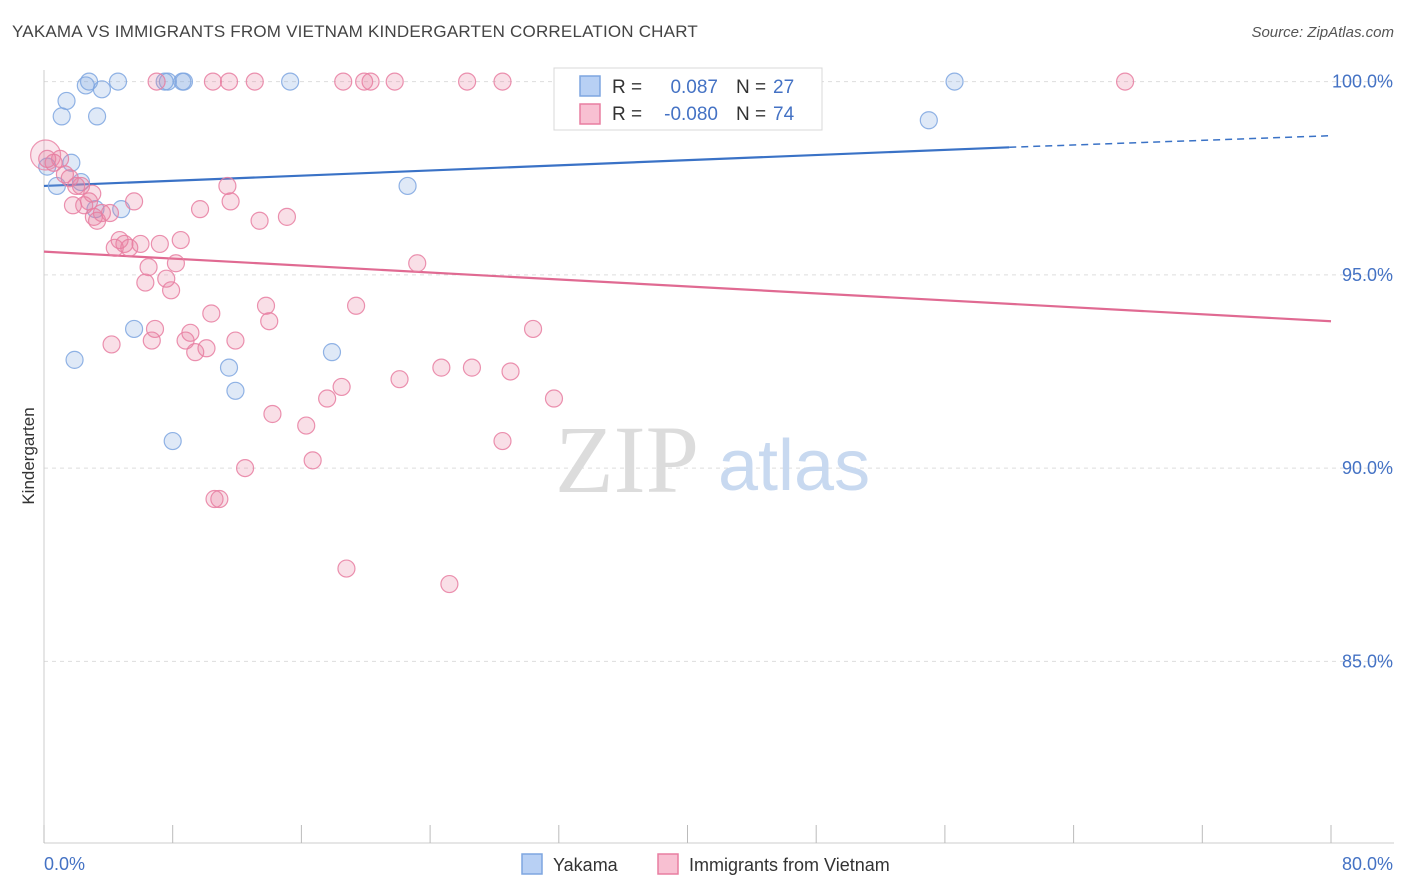  I want to click on y-tick-label-2: 90.0%, so click(1367, 468).